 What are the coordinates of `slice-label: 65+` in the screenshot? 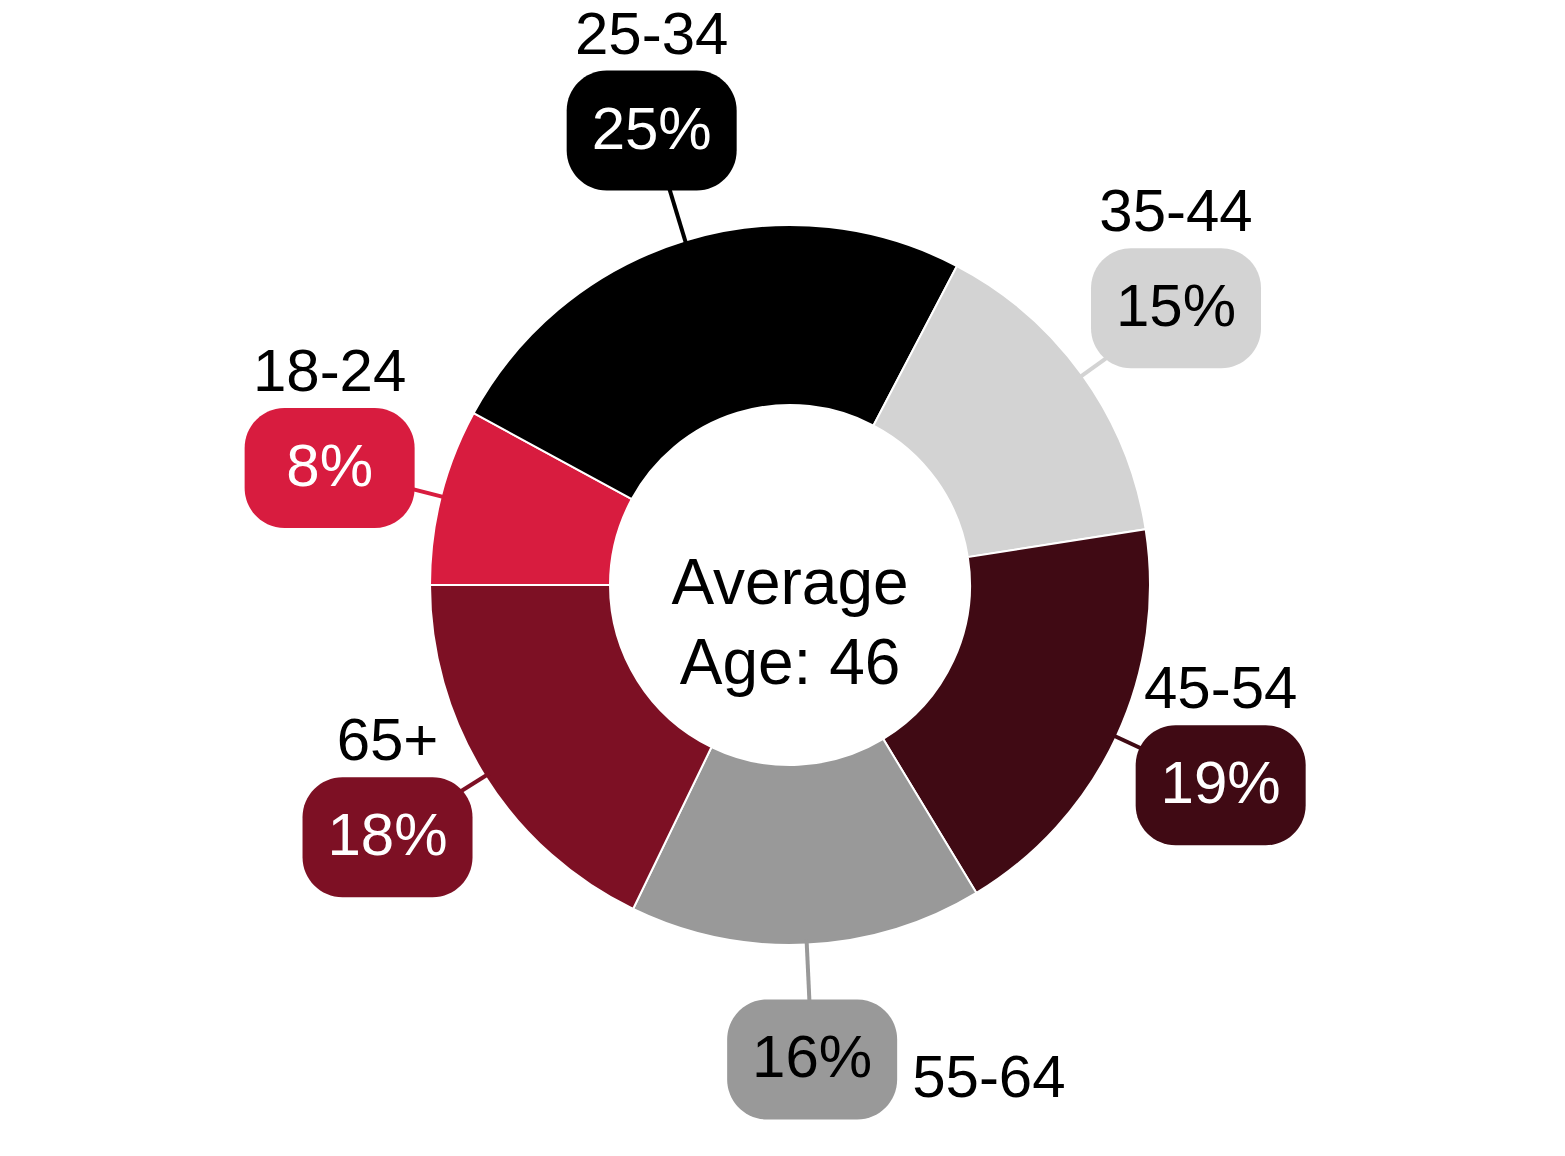 It's located at (387, 740).